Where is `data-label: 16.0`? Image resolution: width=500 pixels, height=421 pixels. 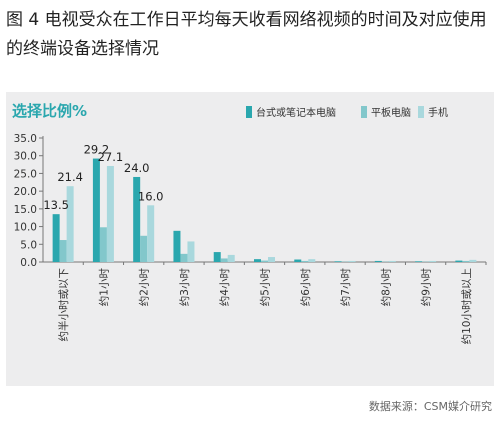 data-label: 16.0 is located at coordinates (151, 196).